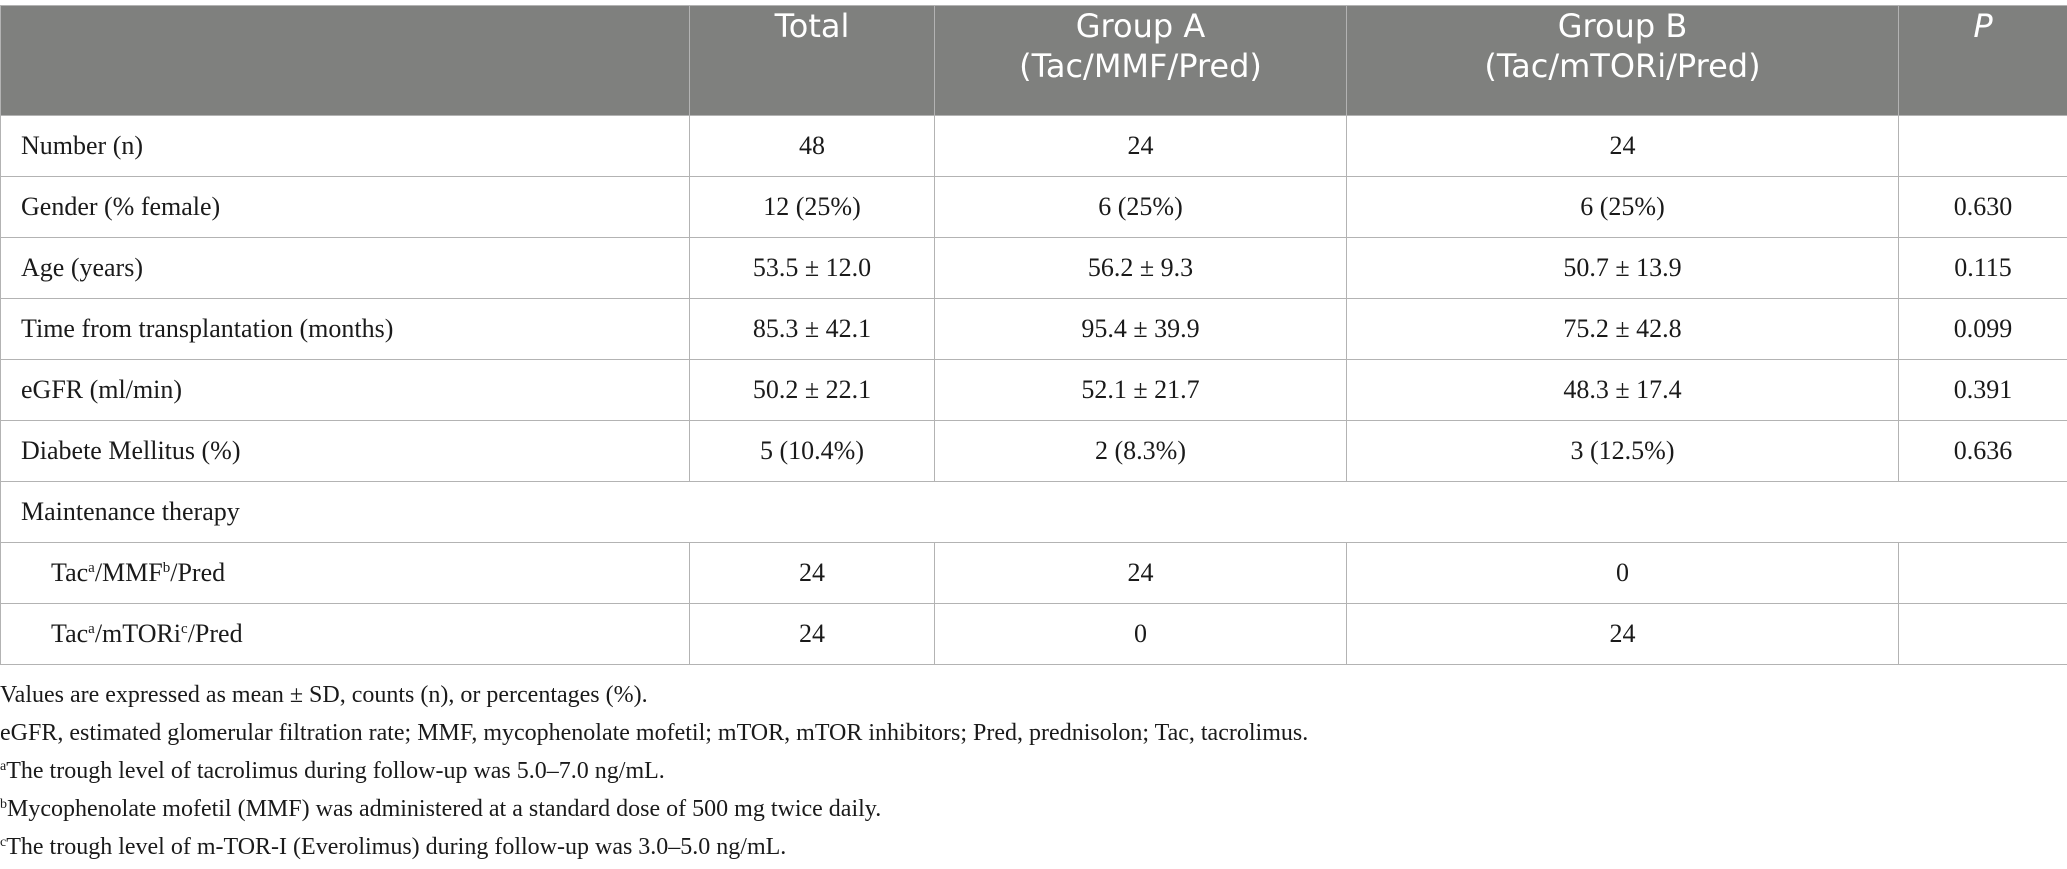 This screenshot has width=2067, height=869. What do you see at coordinates (1622, 207) in the screenshot?
I see `cell-group-b: 6 (25%)` at bounding box center [1622, 207].